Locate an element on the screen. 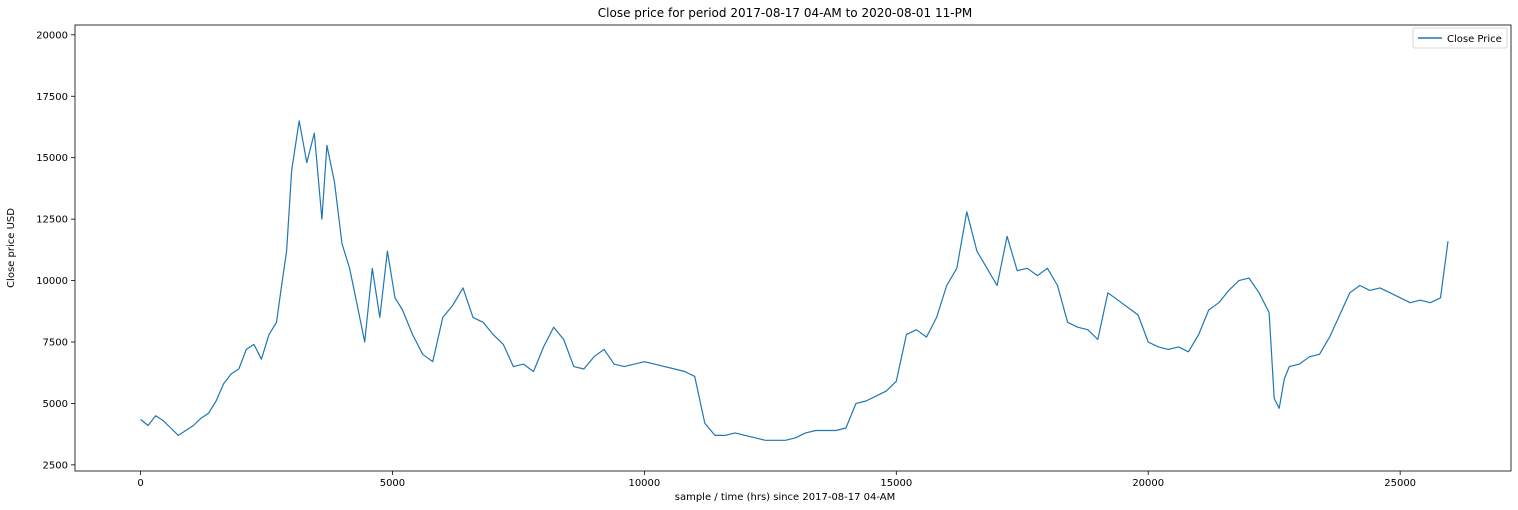 The height and width of the screenshot is (510, 1518). legend: Close Price is located at coordinates (1460, 38).